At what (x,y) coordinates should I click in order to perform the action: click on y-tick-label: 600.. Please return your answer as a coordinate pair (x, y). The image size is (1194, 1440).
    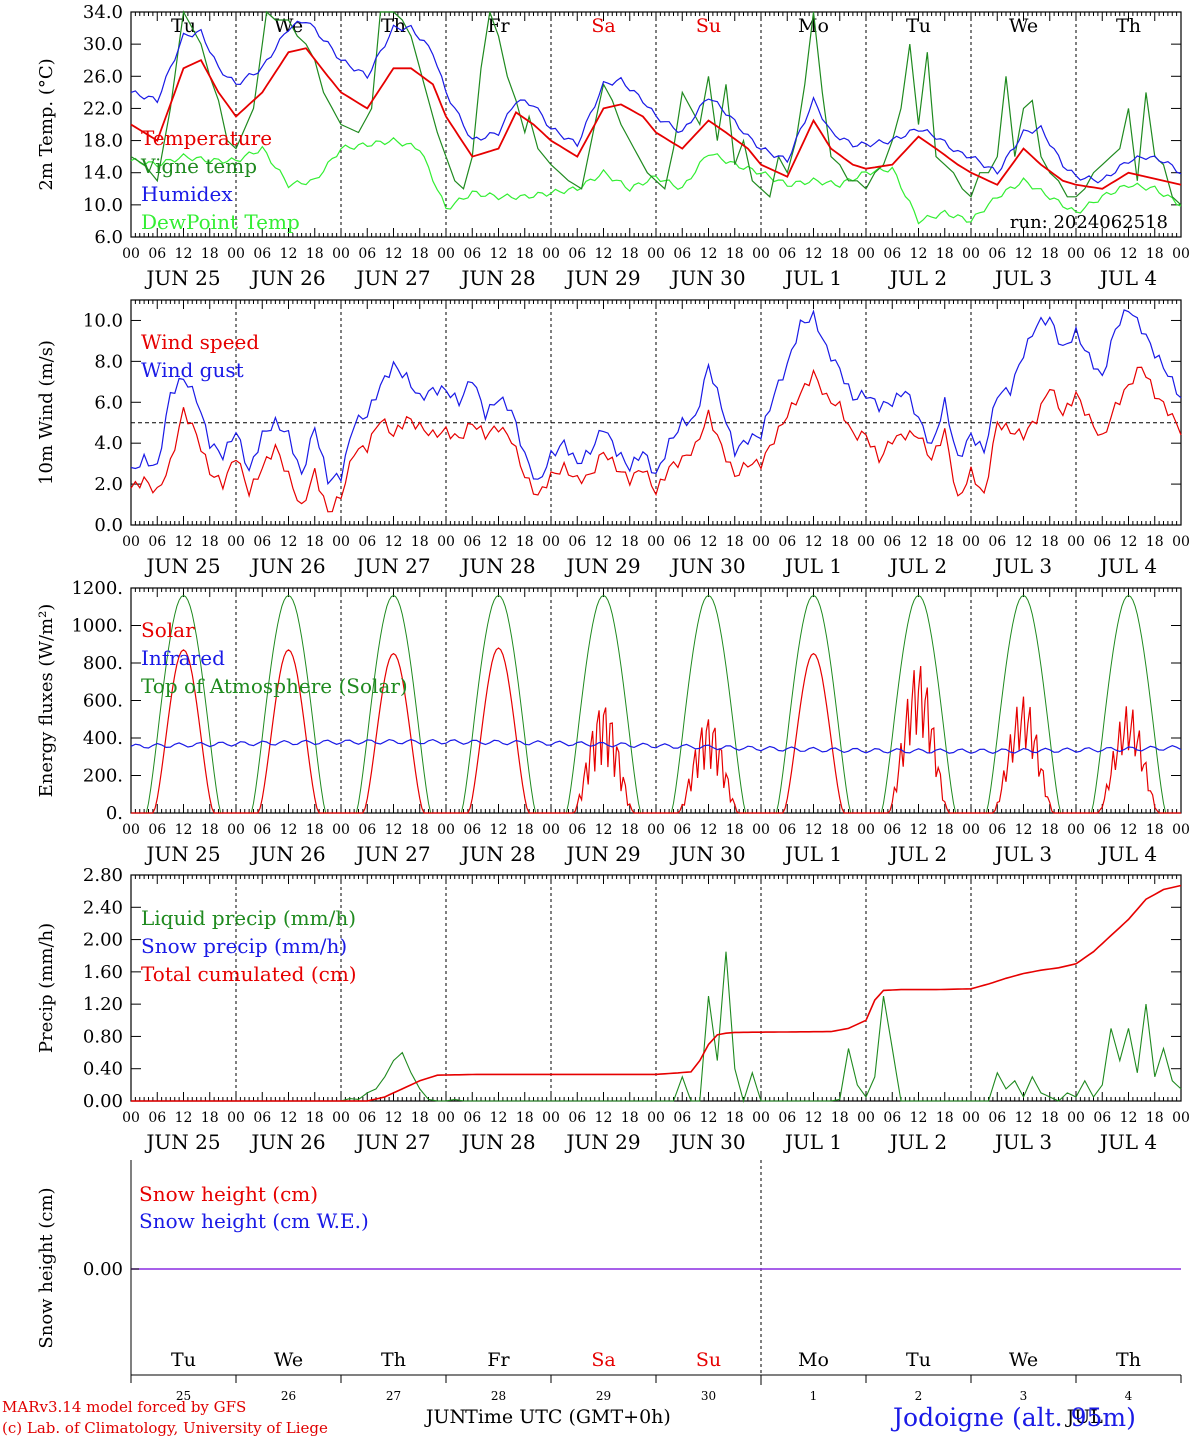
    Looking at the image, I should click on (103, 701).